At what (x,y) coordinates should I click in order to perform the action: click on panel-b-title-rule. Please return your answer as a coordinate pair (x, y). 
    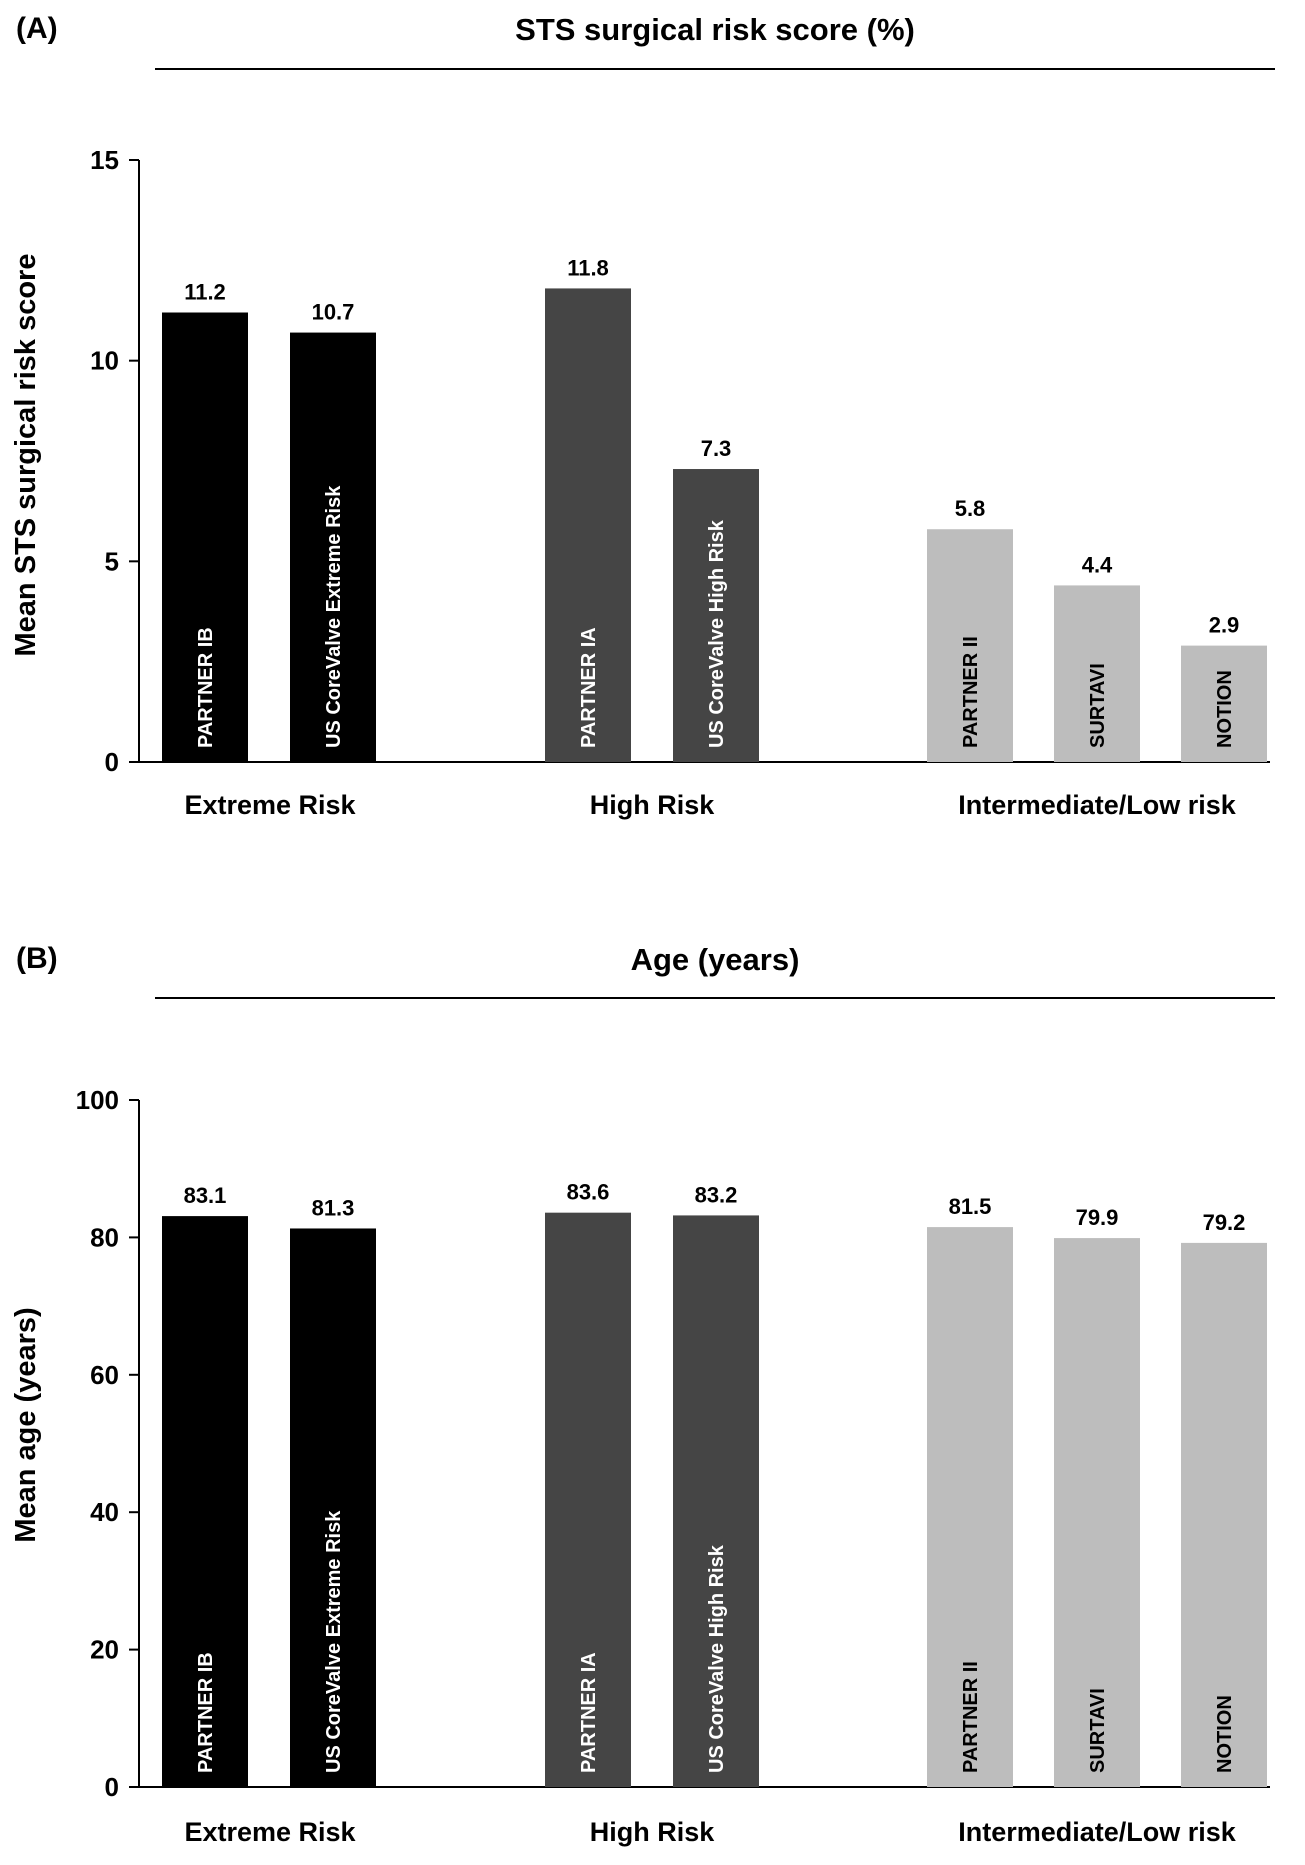
    Looking at the image, I should click on (715, 998).